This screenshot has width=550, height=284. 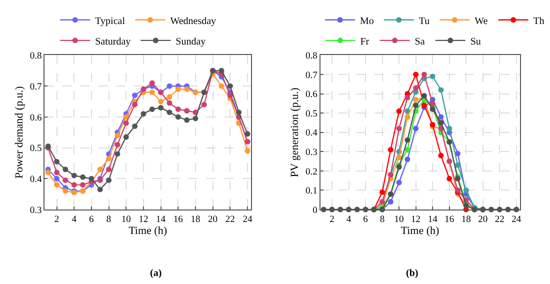 What do you see at coordinates (36, 211) in the screenshot?
I see `y-tick-label: 0.3` at bounding box center [36, 211].